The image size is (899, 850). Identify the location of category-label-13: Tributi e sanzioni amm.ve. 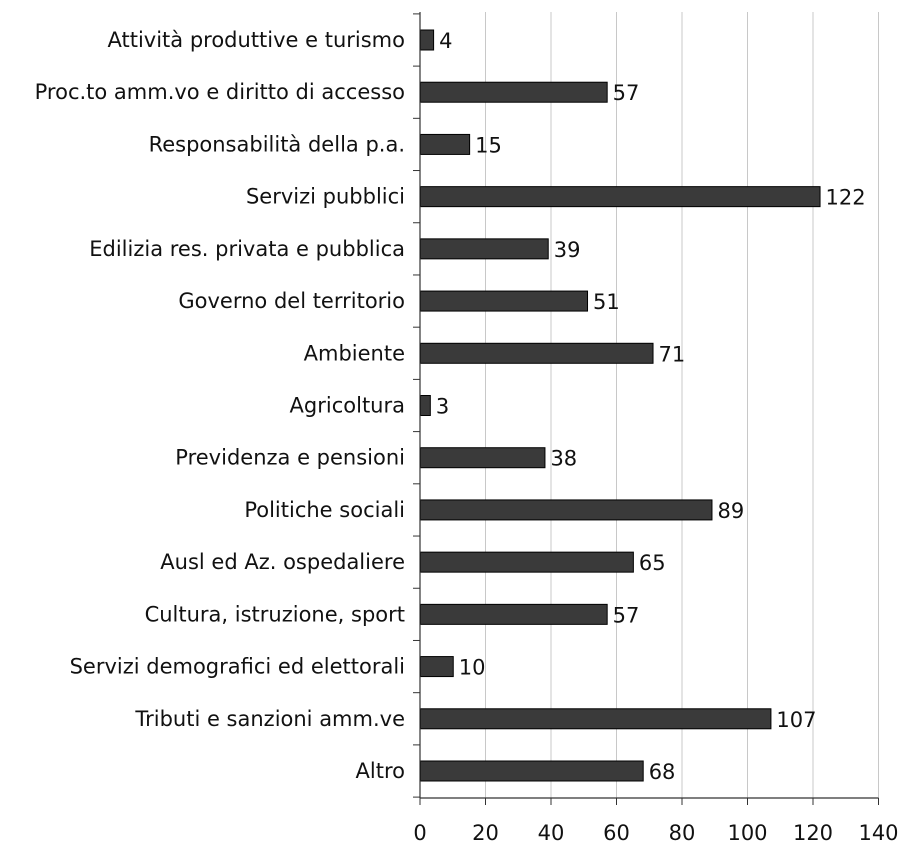
(269, 719).